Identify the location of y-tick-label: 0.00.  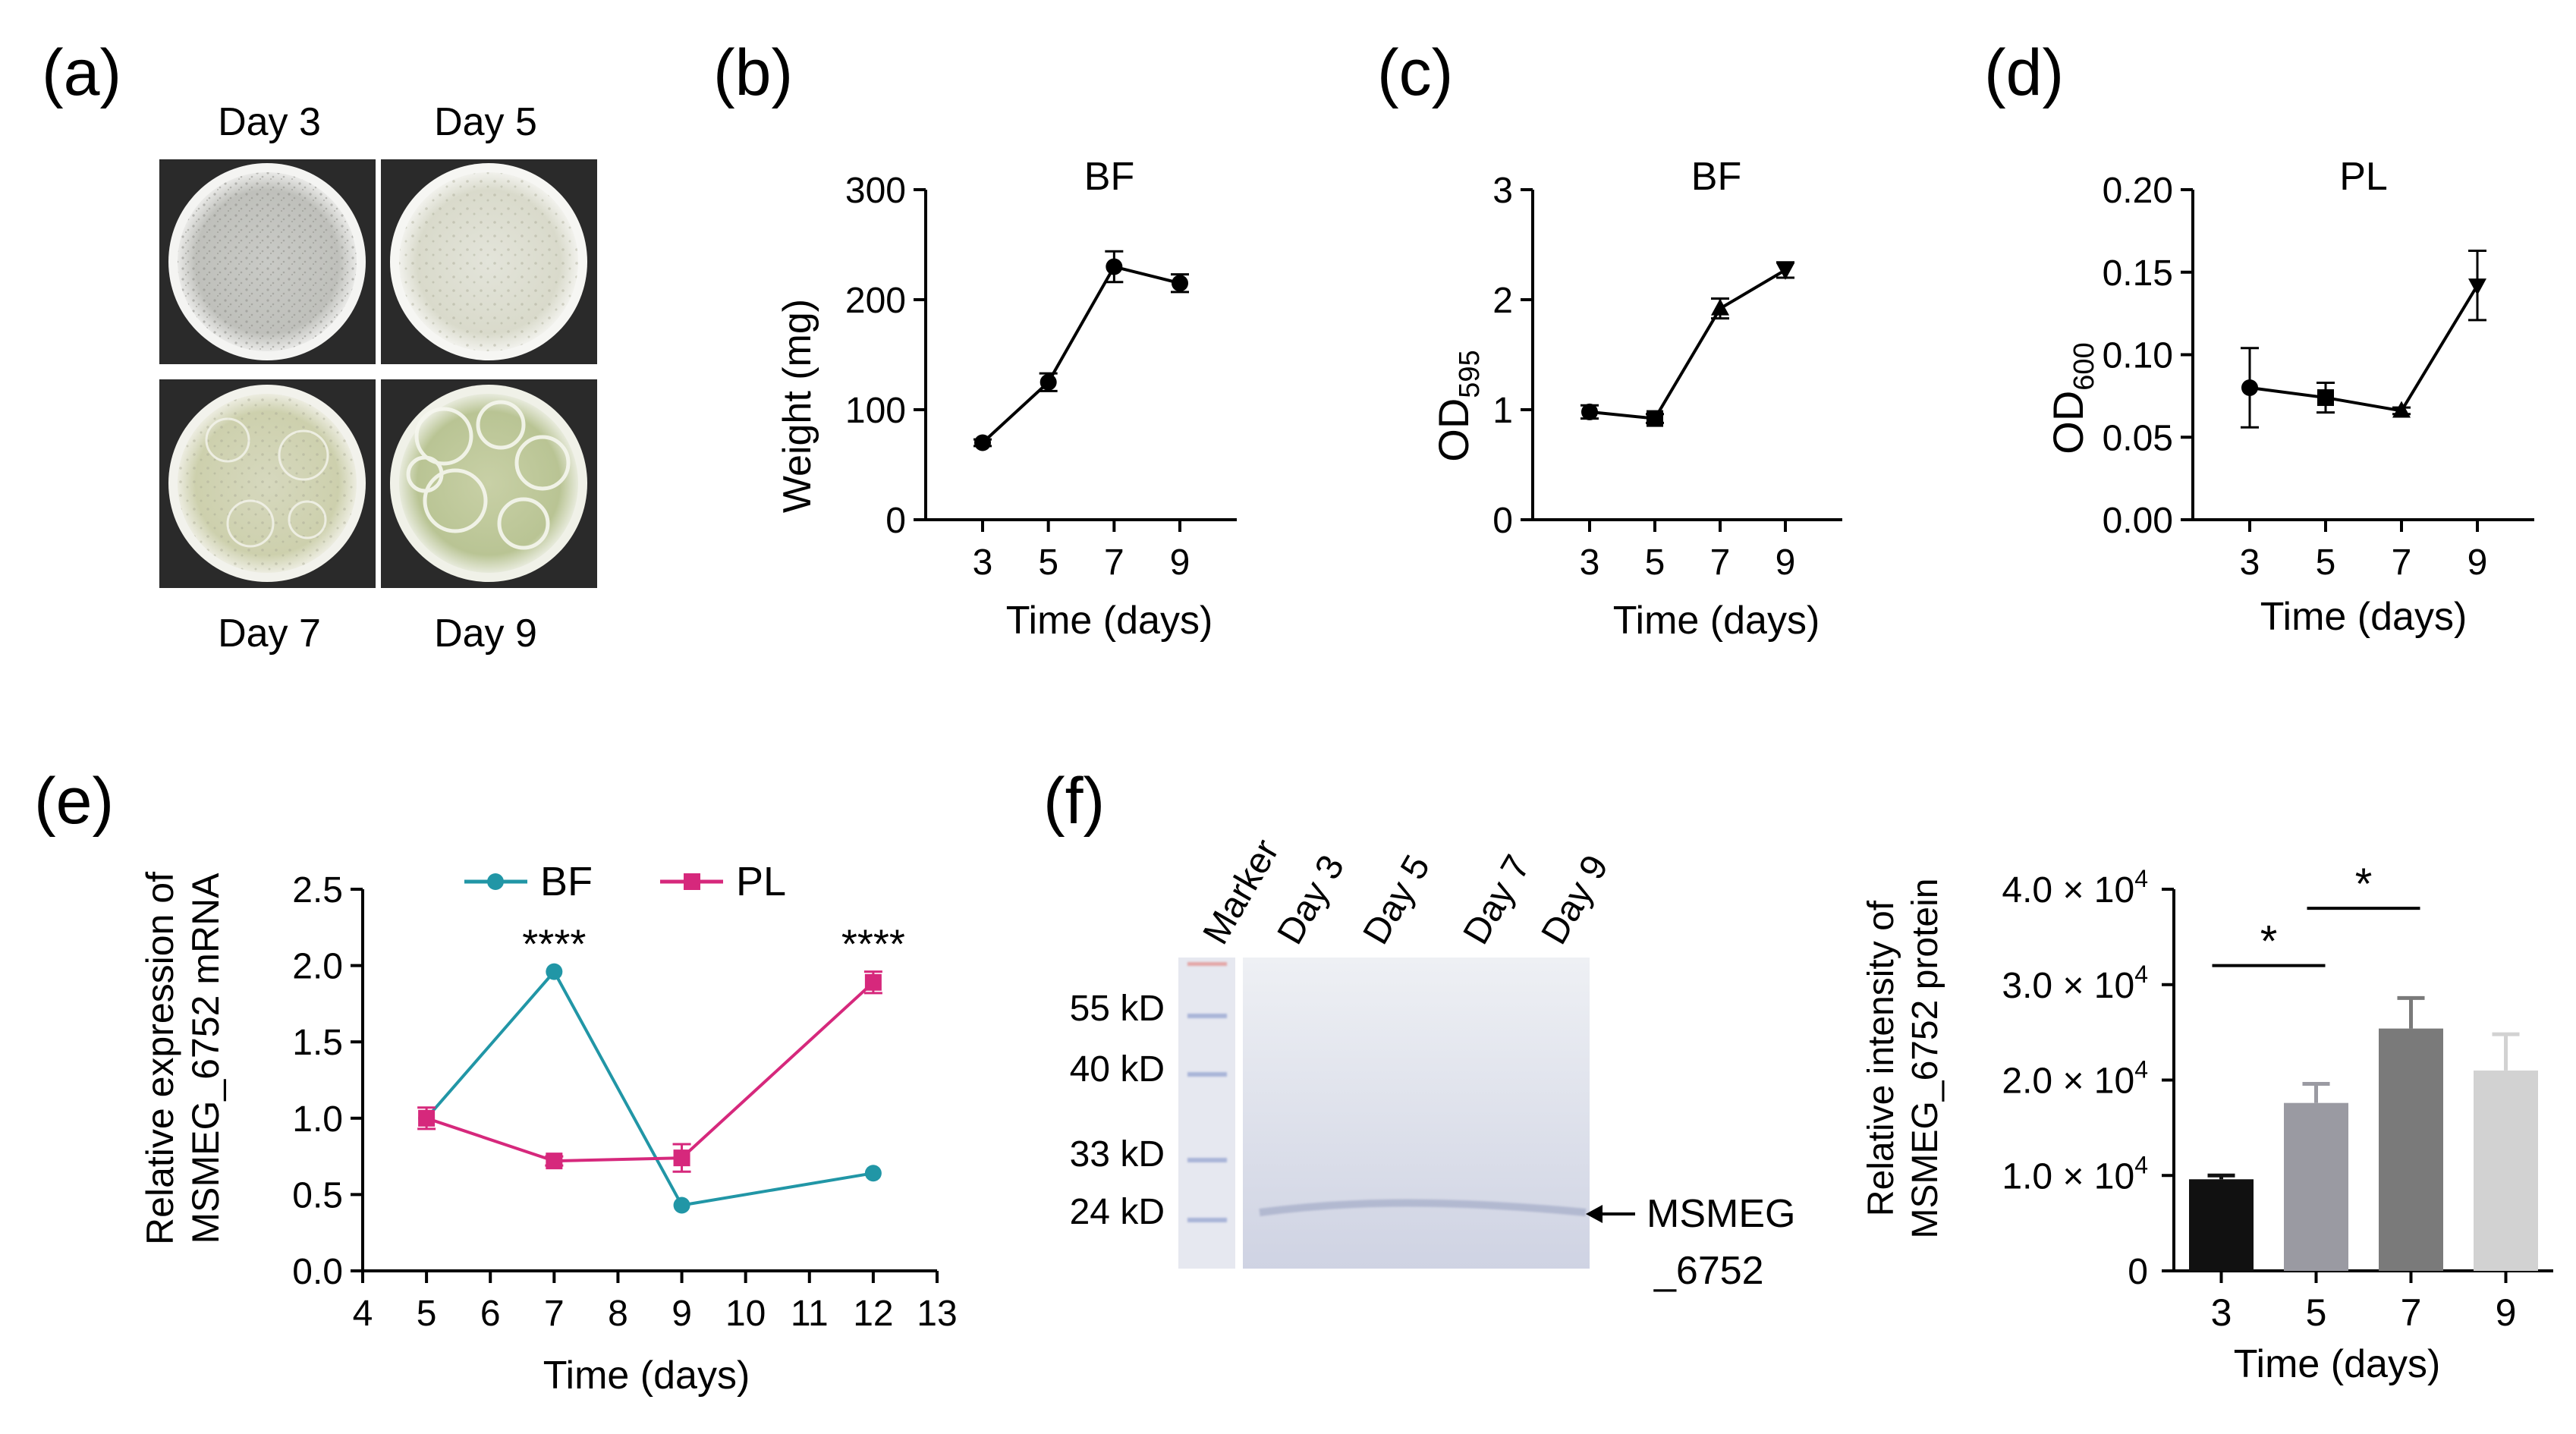
(2138, 521).